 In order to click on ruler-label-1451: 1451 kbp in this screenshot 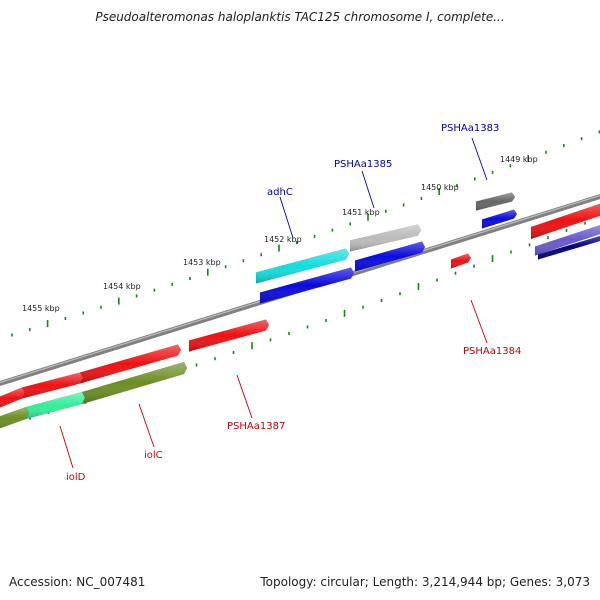, I will do `click(361, 212)`.